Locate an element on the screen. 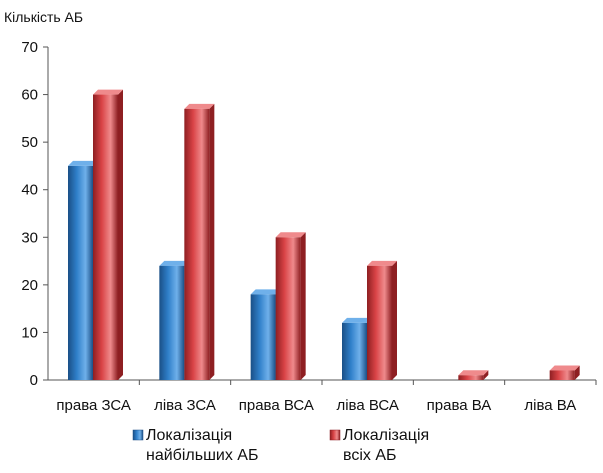  legend-item: Локалізація найбільших АБ is located at coordinates (195, 445).